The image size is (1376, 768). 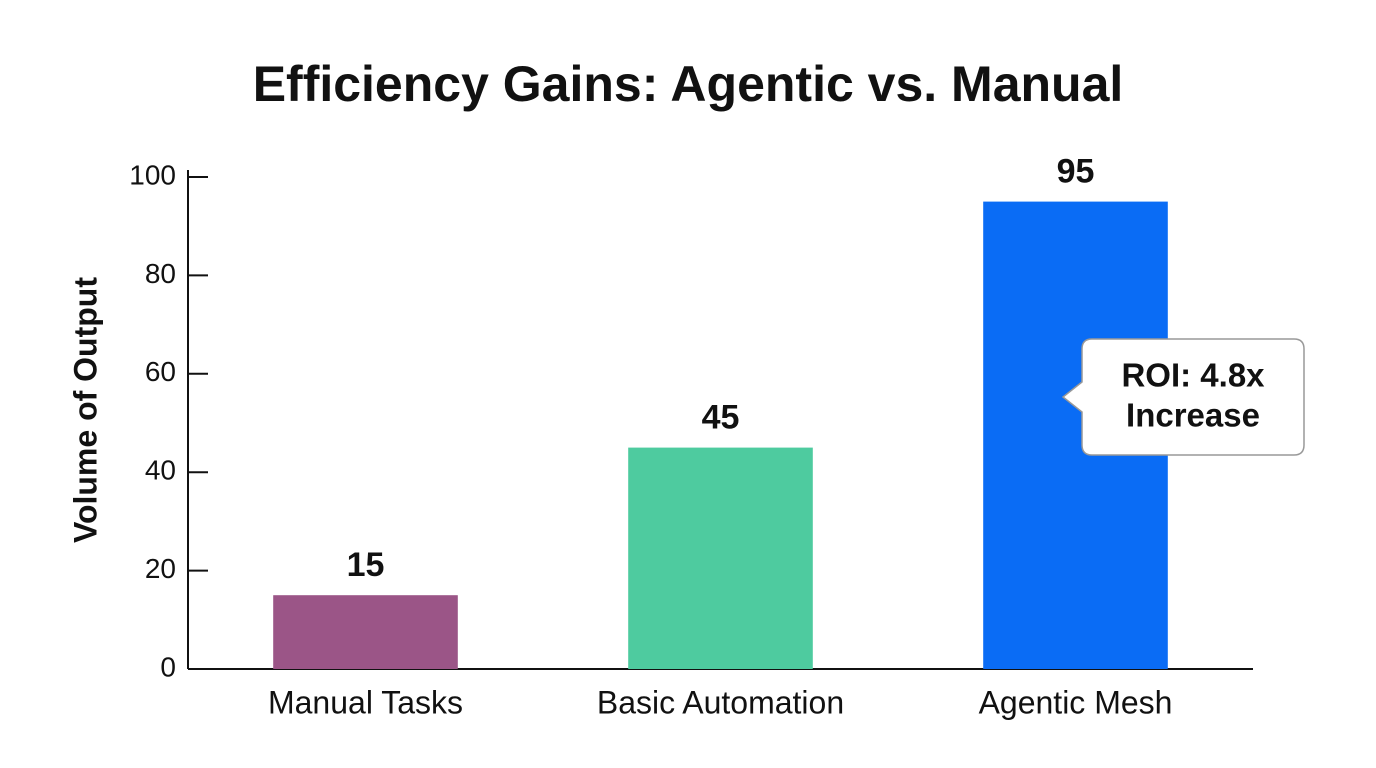 I want to click on y-axis-label: Volume of Output, so click(x=85, y=410).